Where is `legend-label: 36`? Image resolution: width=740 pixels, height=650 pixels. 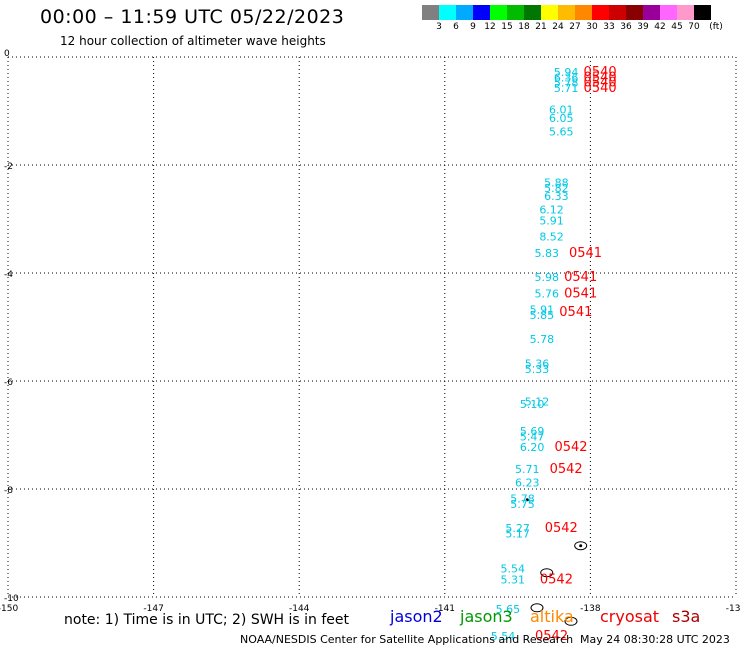
legend-label: 36 is located at coordinates (626, 27).